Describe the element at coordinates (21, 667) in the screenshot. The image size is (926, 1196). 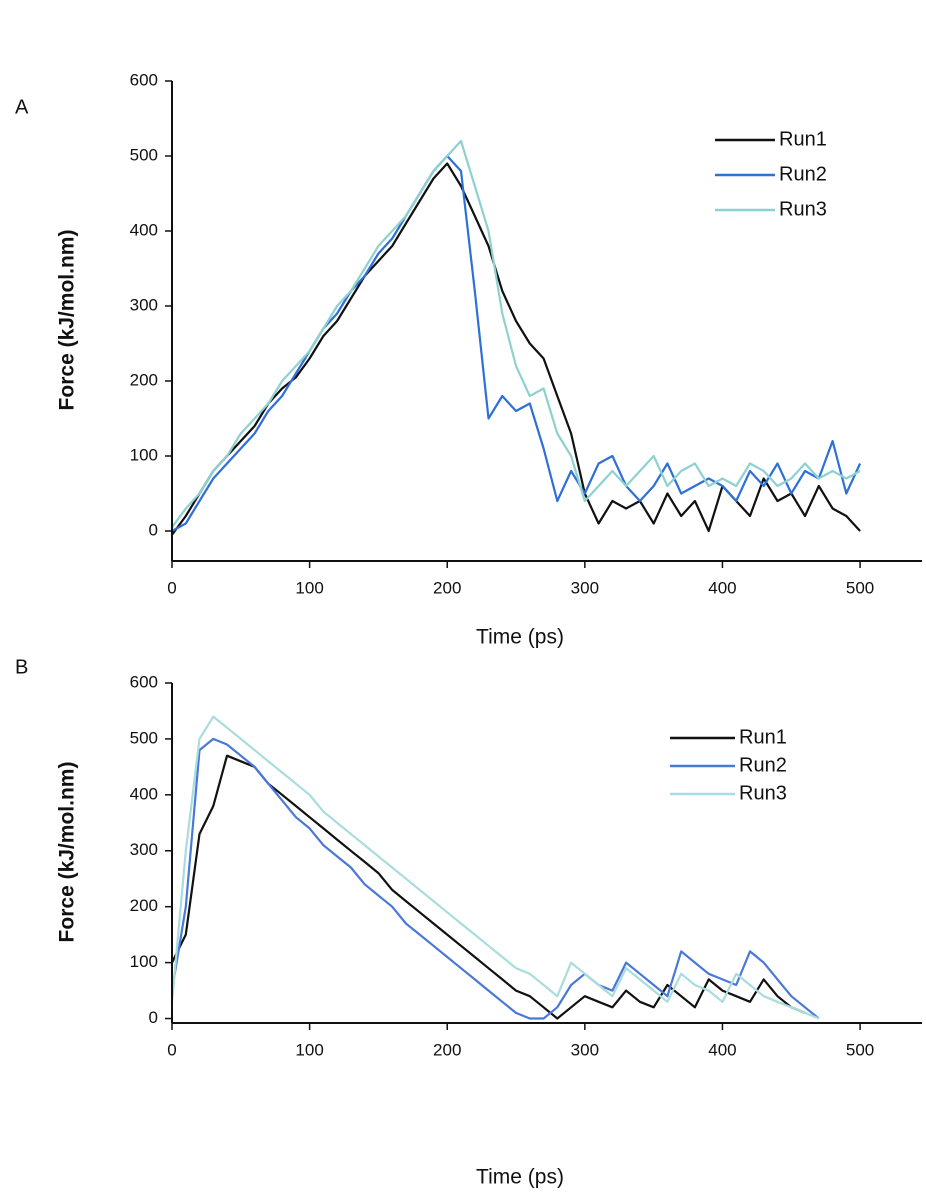
I see `panel-label: B` at that location.